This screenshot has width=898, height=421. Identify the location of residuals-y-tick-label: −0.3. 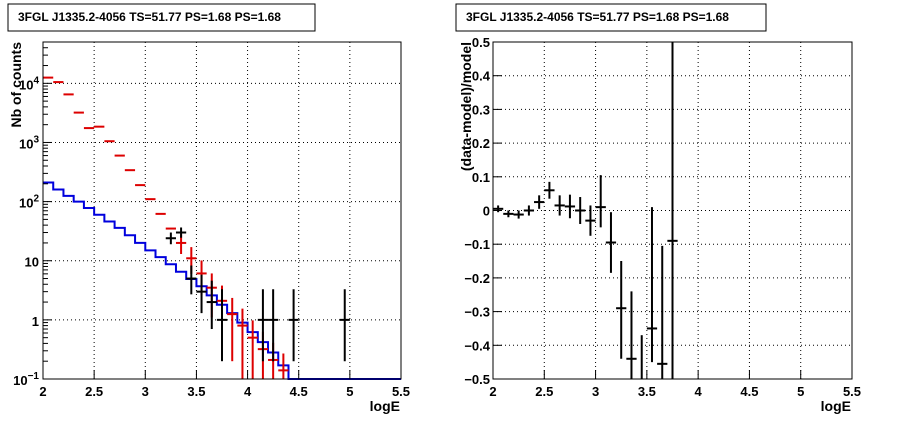
(477, 312).